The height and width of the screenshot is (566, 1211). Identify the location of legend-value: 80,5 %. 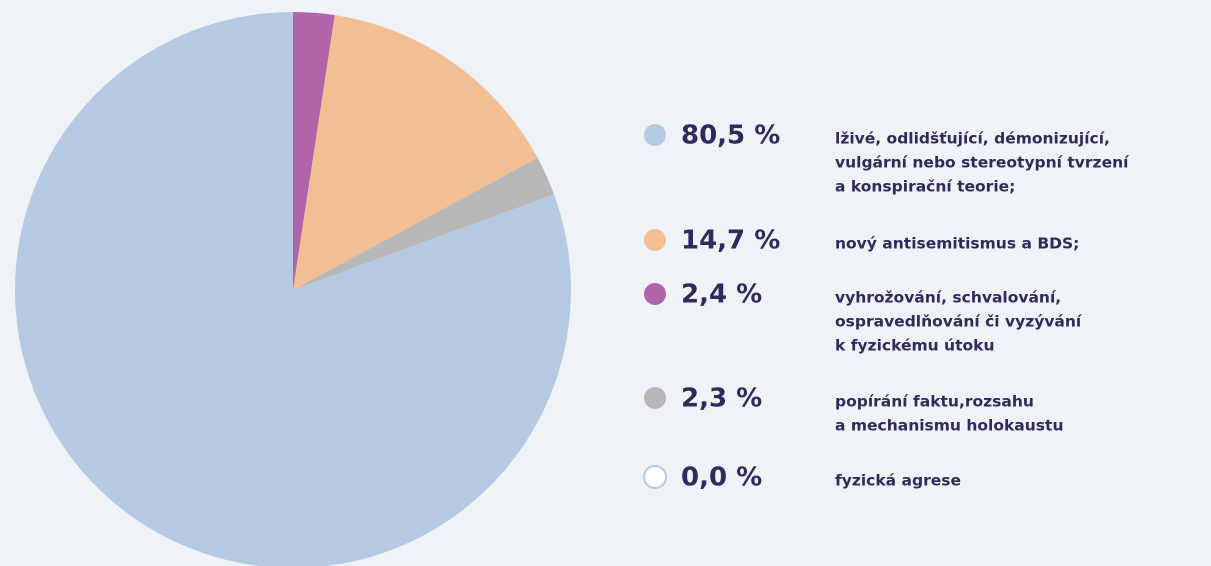
(730, 136).